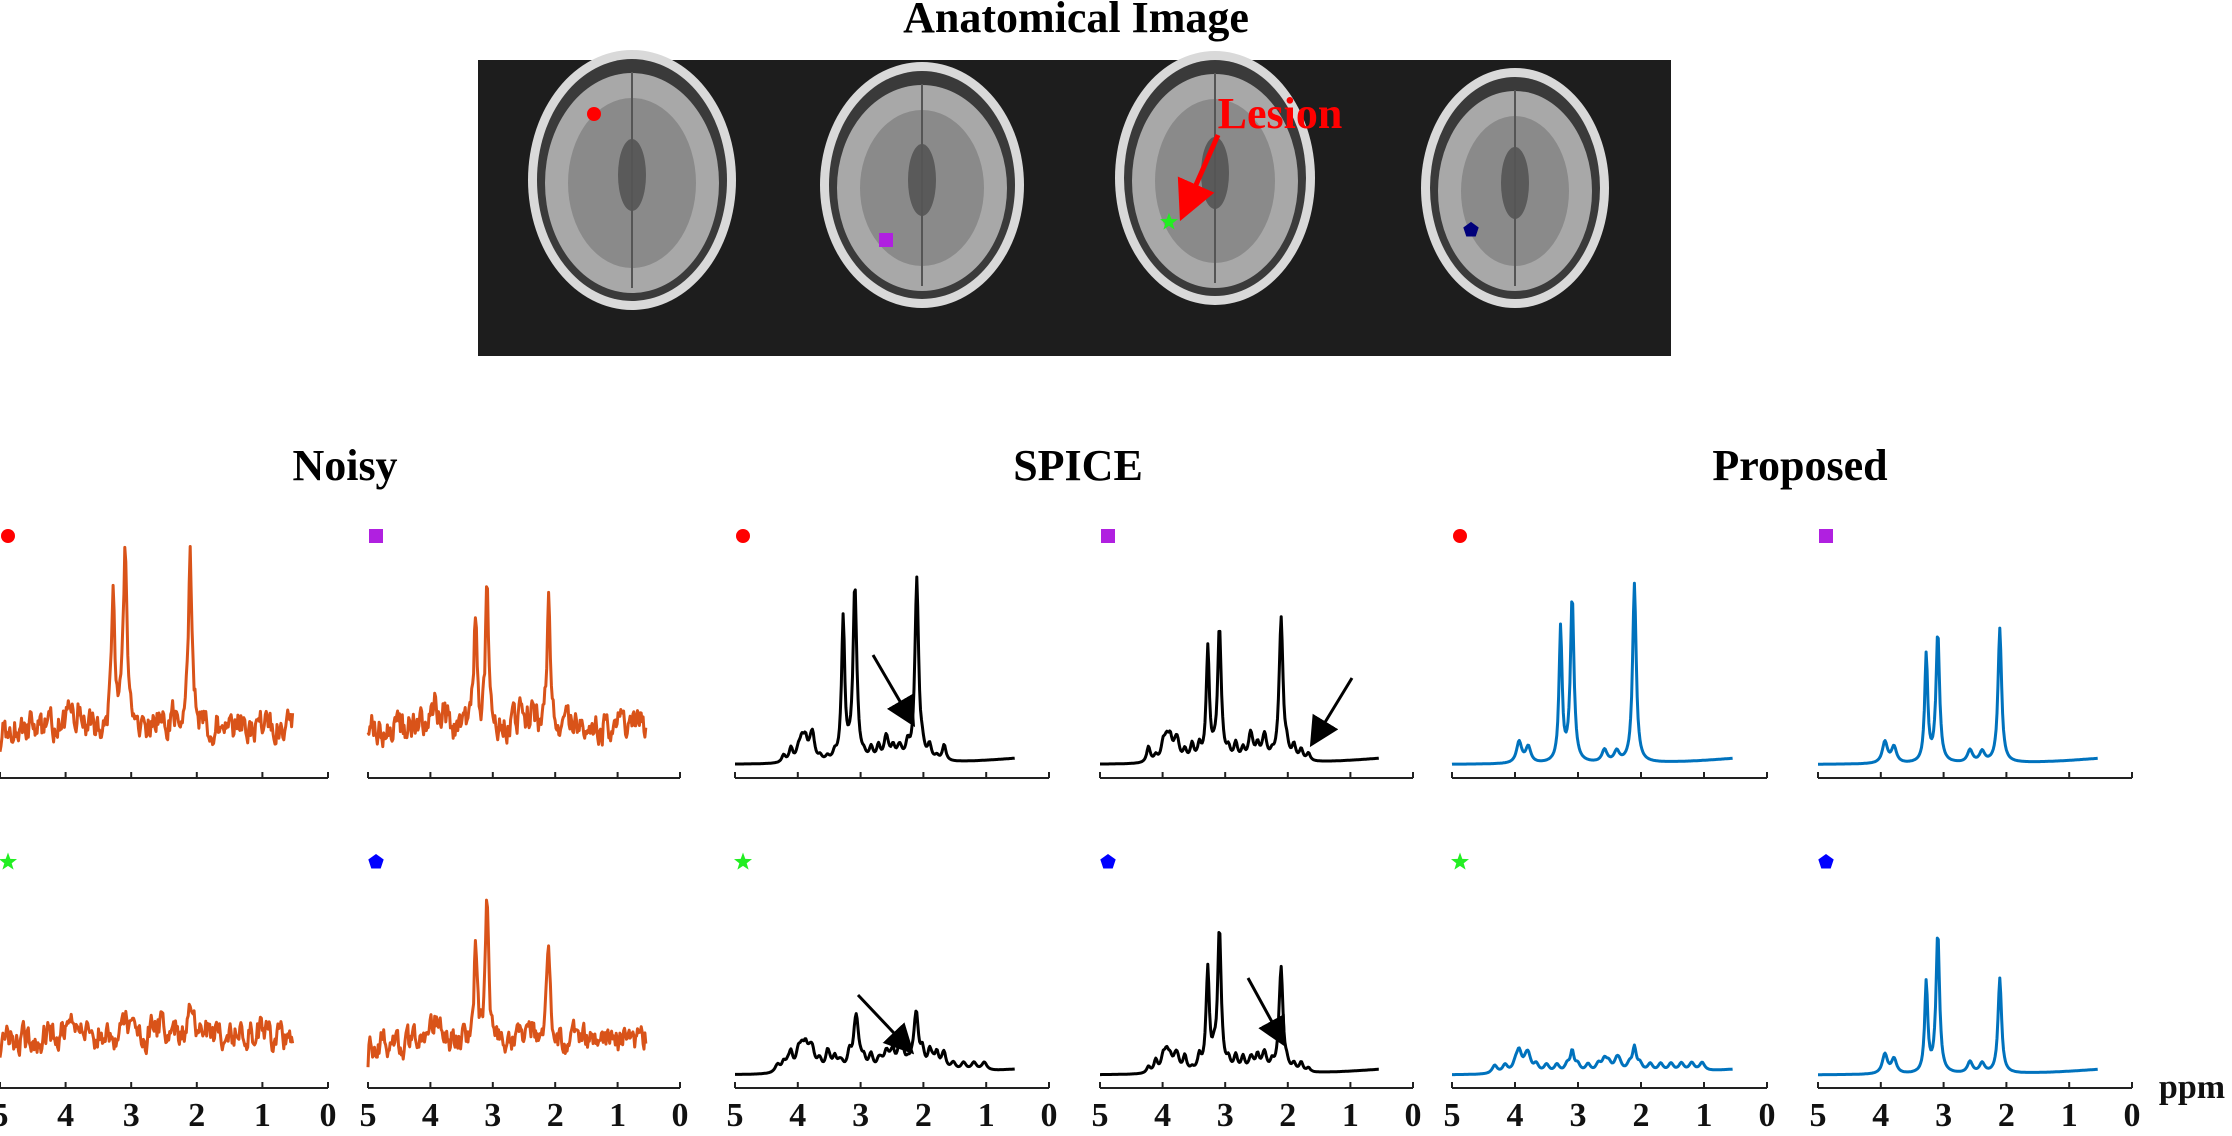 The height and width of the screenshot is (1136, 2232). Describe the element at coordinates (1076, 21) in the screenshot. I see `anatomical-title: Anatomical Image` at that location.